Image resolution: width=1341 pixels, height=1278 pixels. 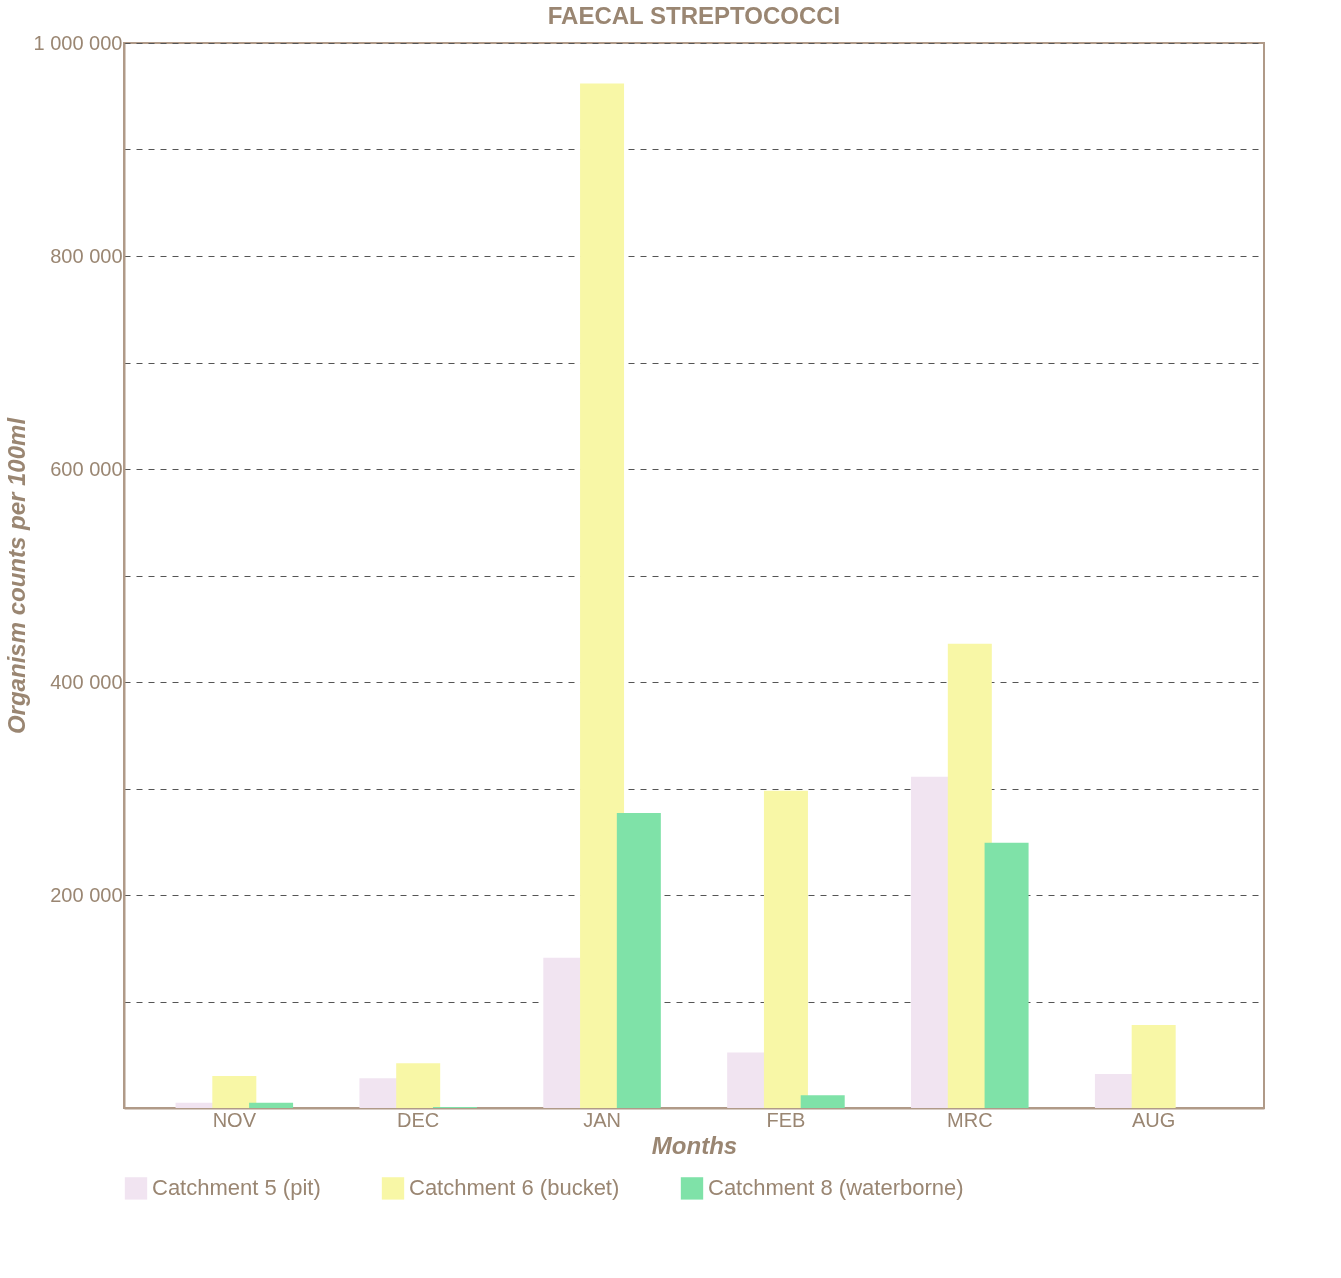 I want to click on legend-label: Catchment 8 (waterborne), so click(x=836, y=1188).